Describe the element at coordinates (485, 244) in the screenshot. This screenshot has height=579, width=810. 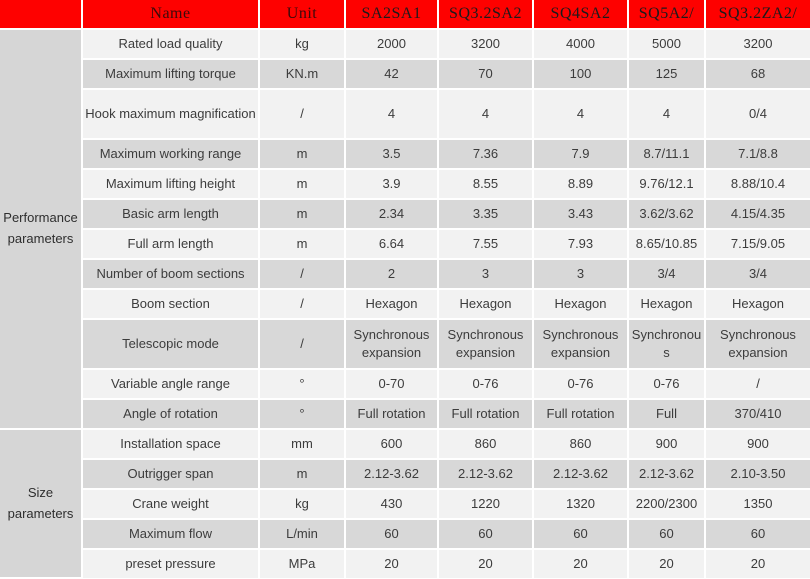
I see `value-cell: 7.55` at that location.